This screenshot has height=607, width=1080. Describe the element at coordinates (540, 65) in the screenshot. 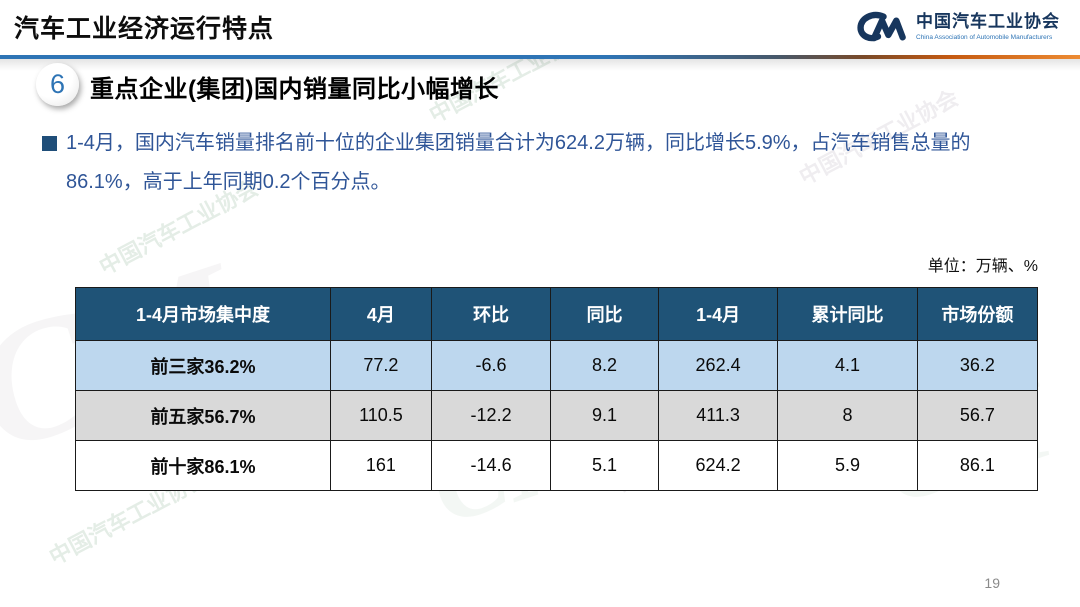

I see `header-divider-shadow` at that location.